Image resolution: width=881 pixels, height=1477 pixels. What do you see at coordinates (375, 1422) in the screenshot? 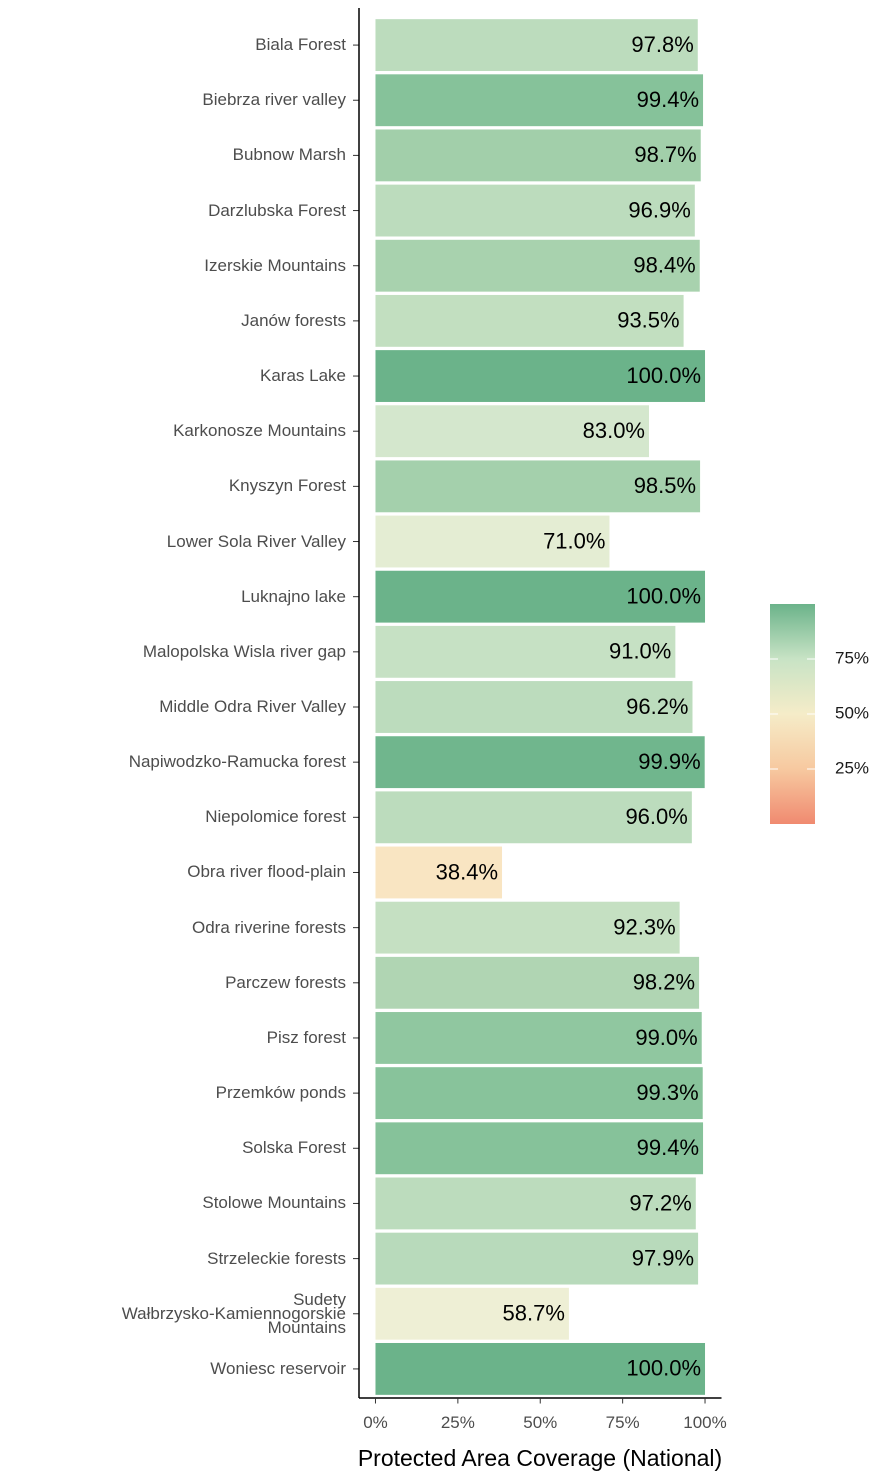
I see `x-tick-label: 0%` at bounding box center [375, 1422].